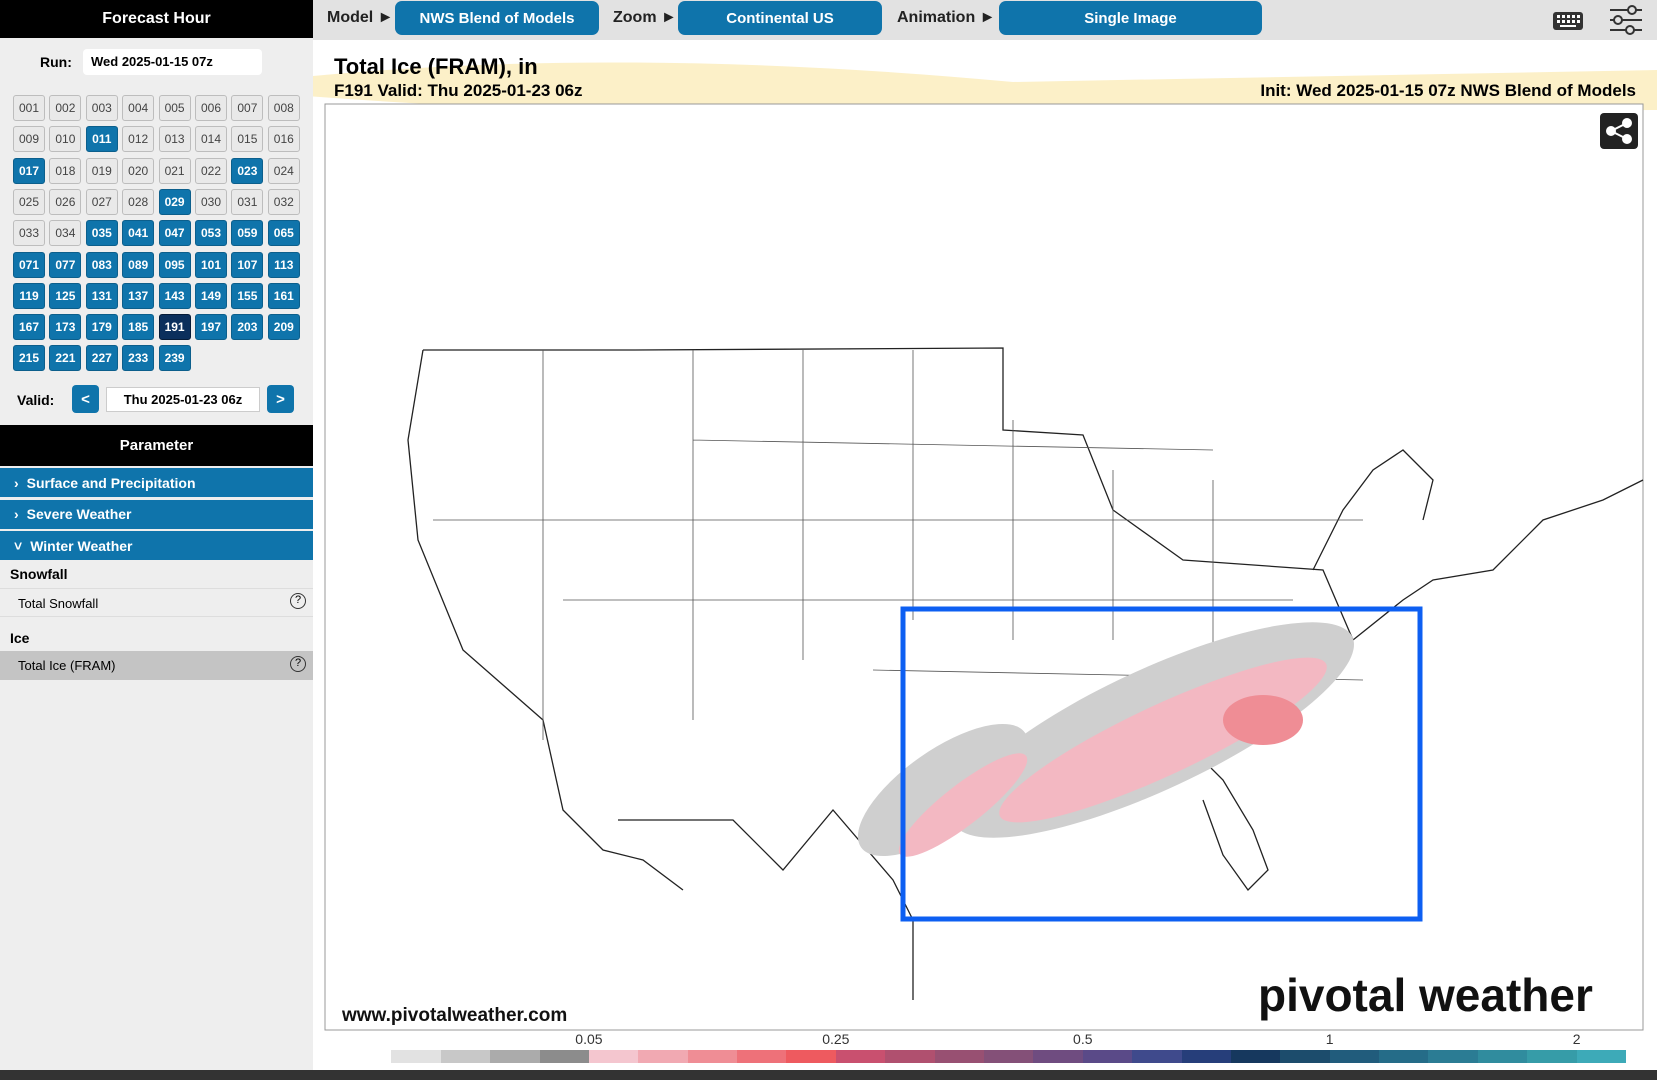 This screenshot has height=1080, width=1657. Describe the element at coordinates (836, 1039) in the screenshot. I see `colorbar-label: 0.25` at that location.